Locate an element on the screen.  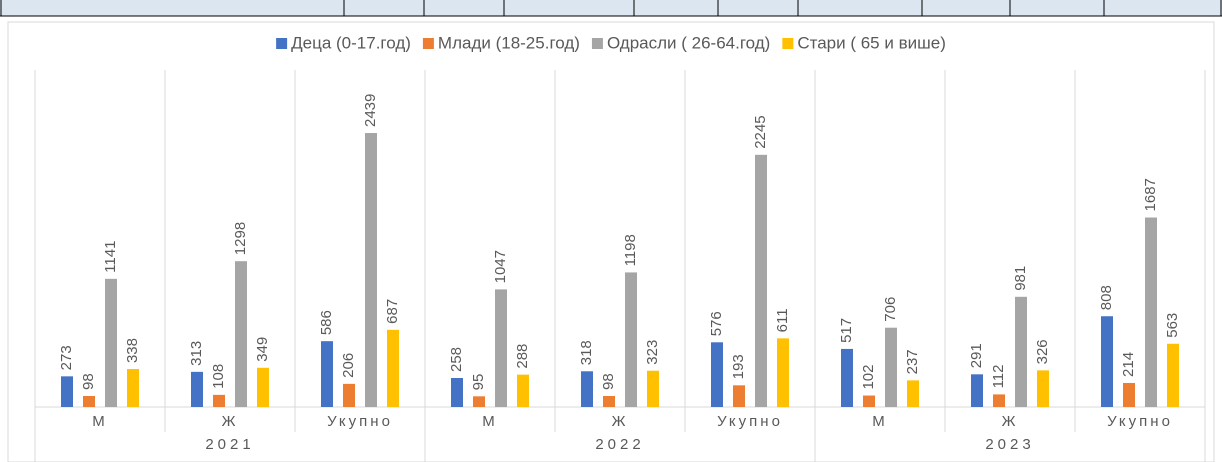
data-label: 258 is located at coordinates (456, 359).